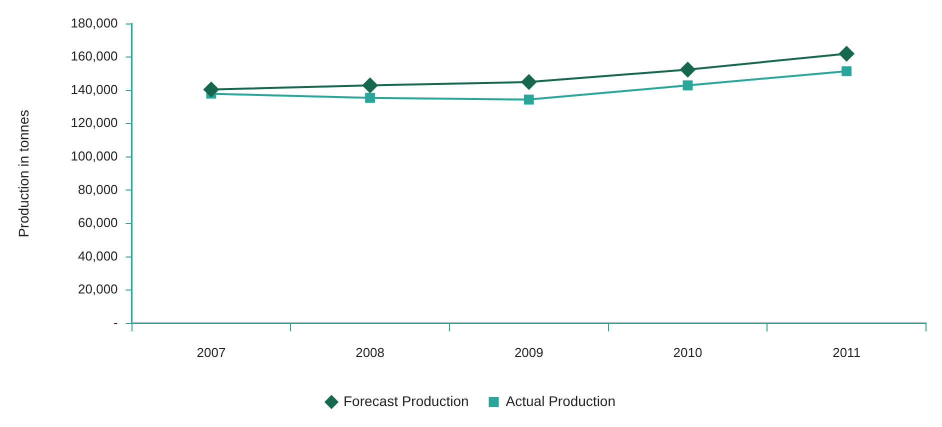 The image size is (942, 427). Describe the element at coordinates (561, 400) in the screenshot. I see `legend-label: Actual Production` at that location.